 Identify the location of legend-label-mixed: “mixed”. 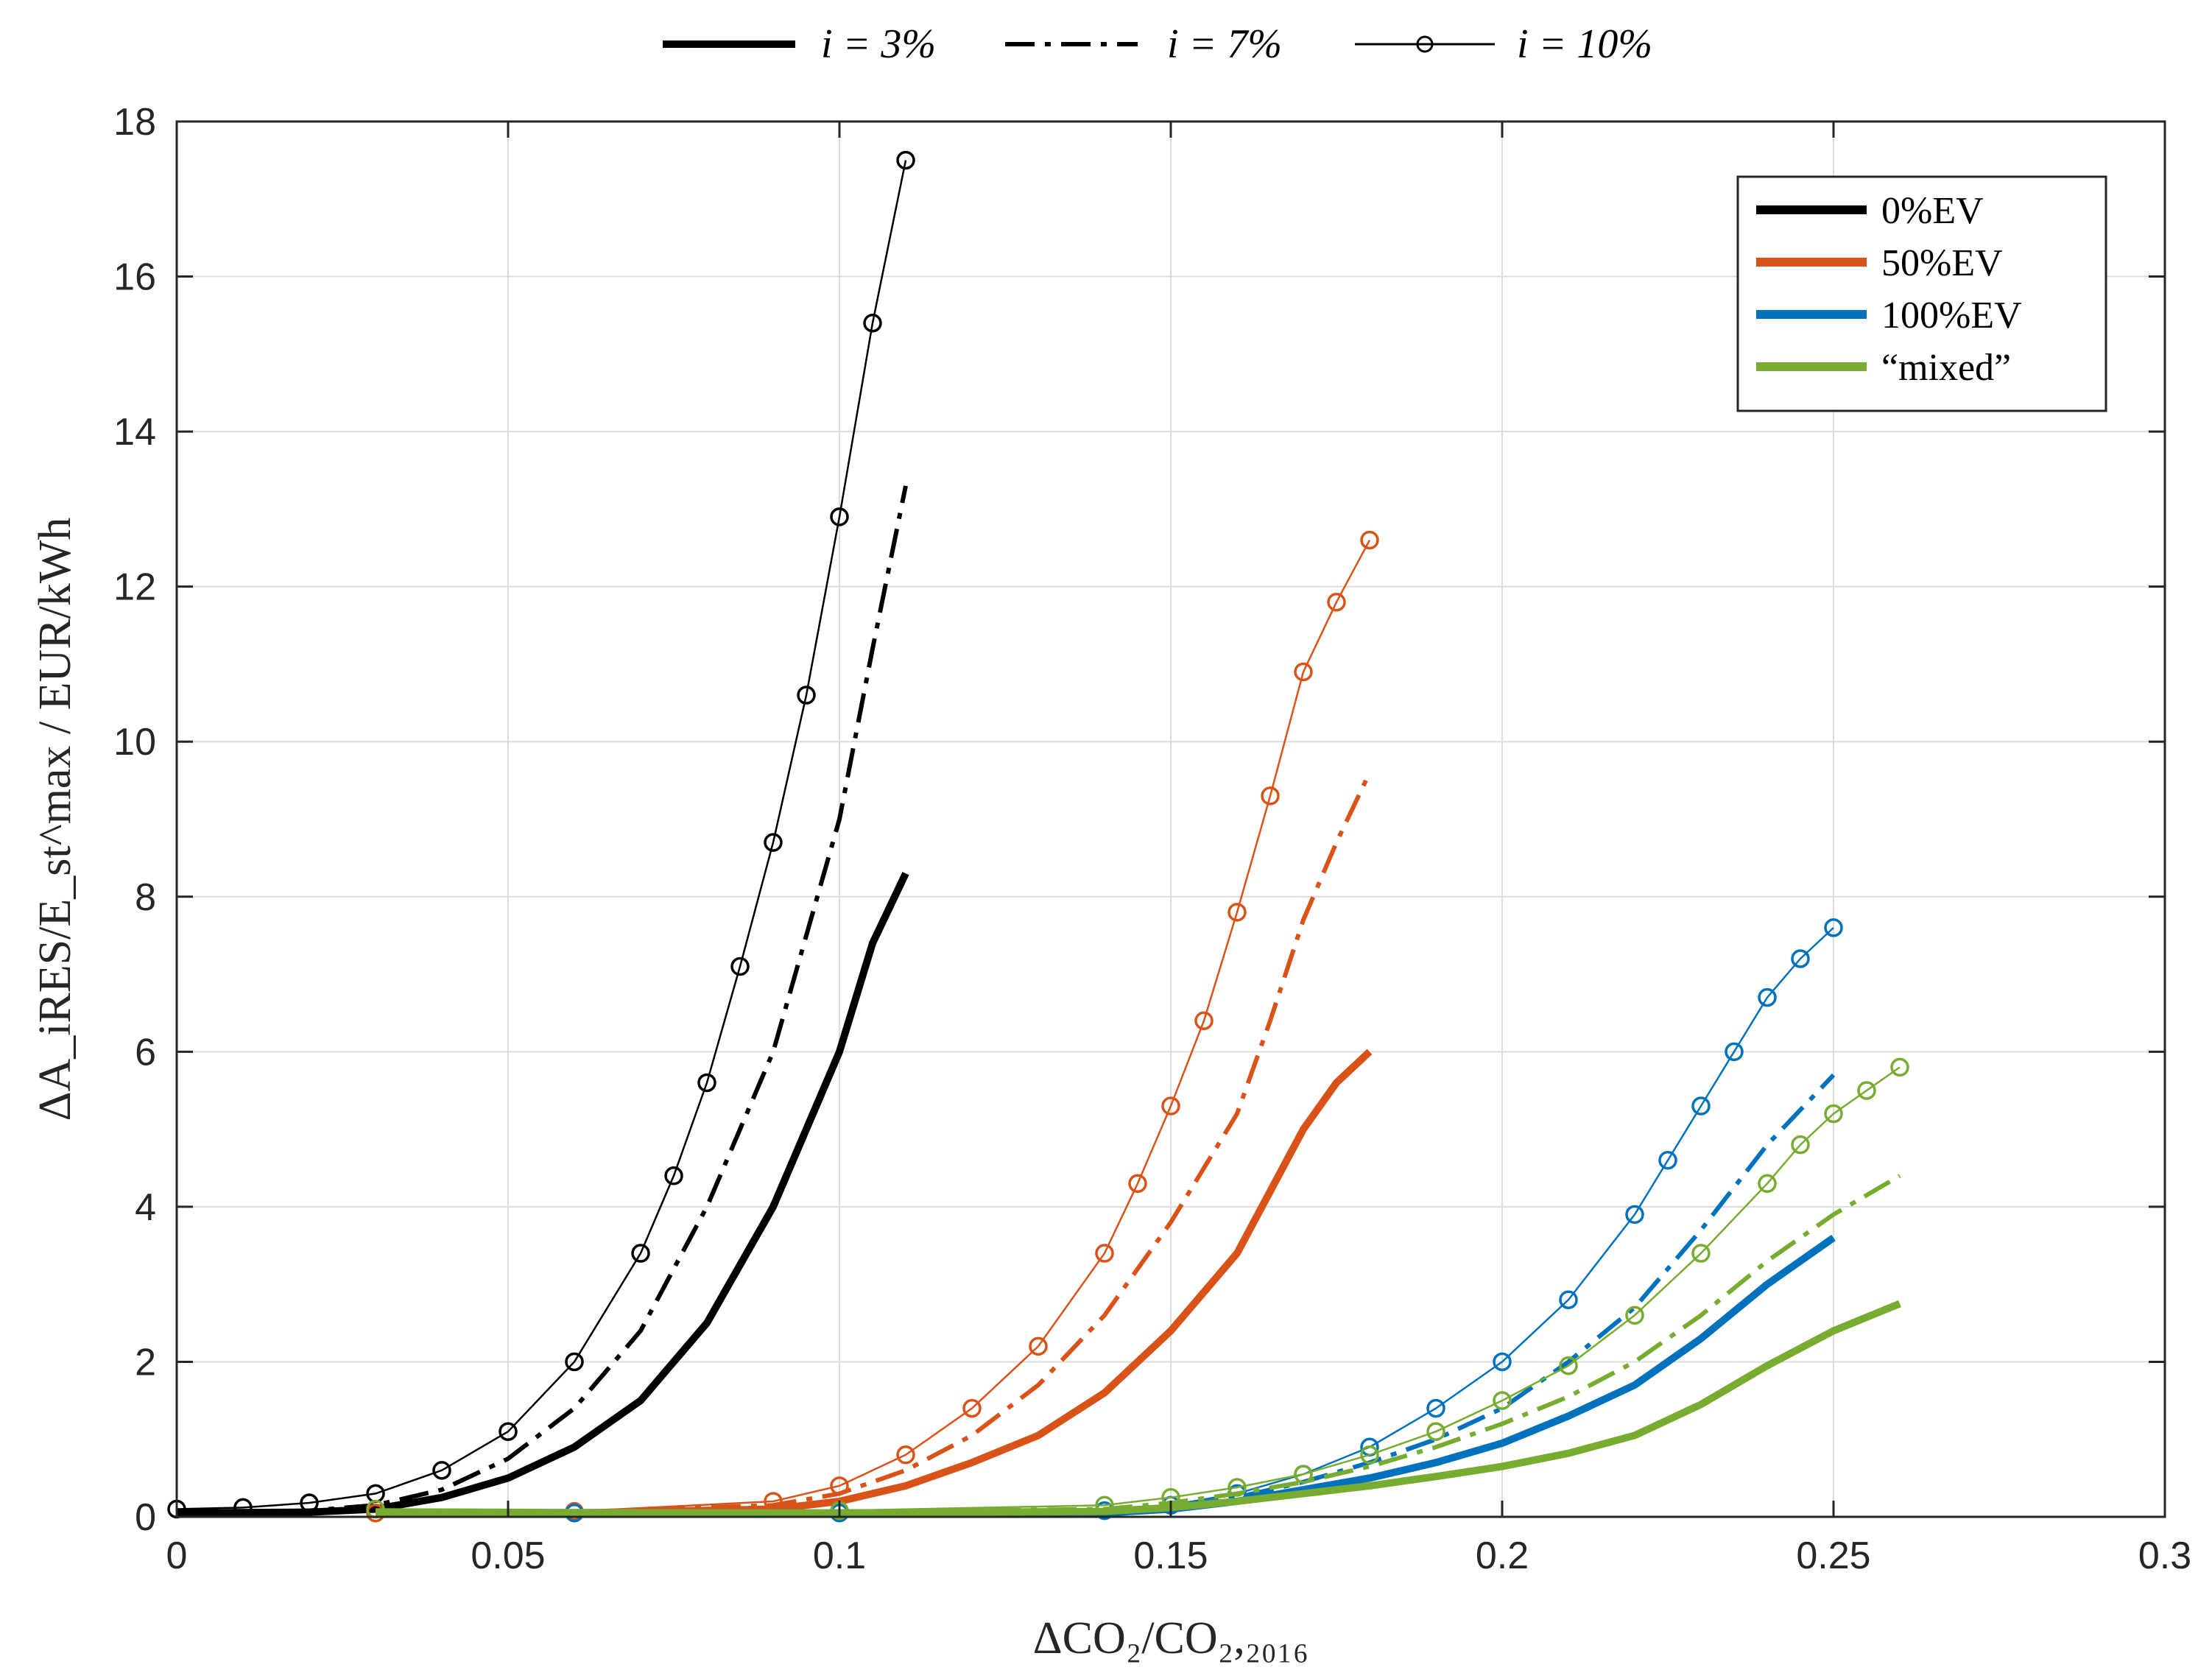
(1946, 368).